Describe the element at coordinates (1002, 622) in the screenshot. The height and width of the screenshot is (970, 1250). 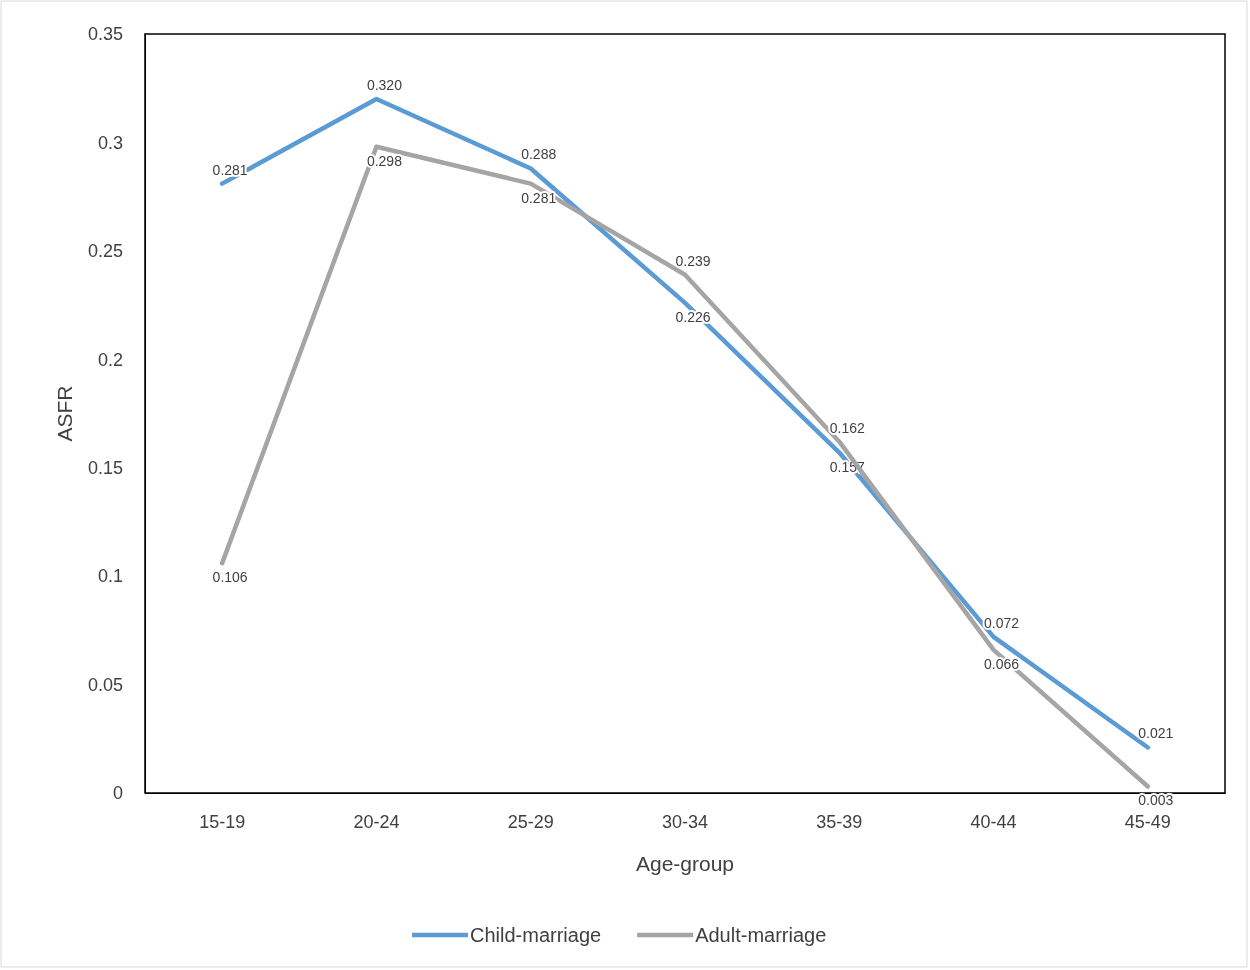
I see `data-label: 0.072` at that location.